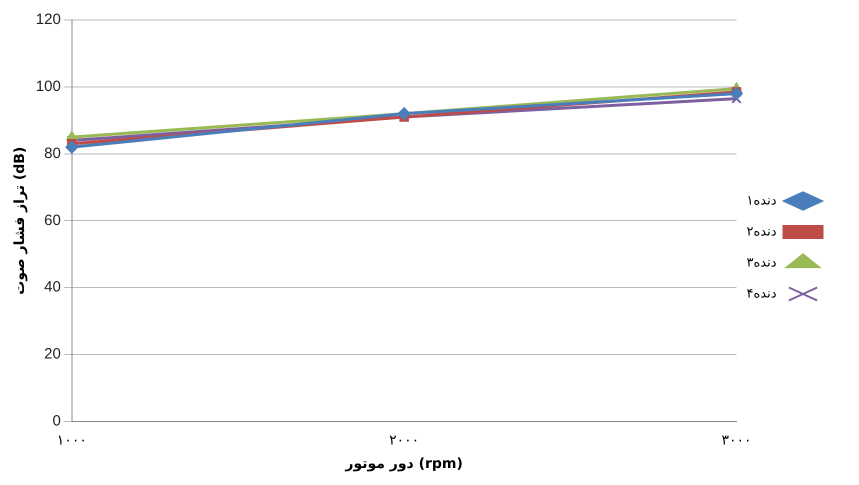  I want to click on x-tick-label: ۳۰۰۰, so click(736, 440).